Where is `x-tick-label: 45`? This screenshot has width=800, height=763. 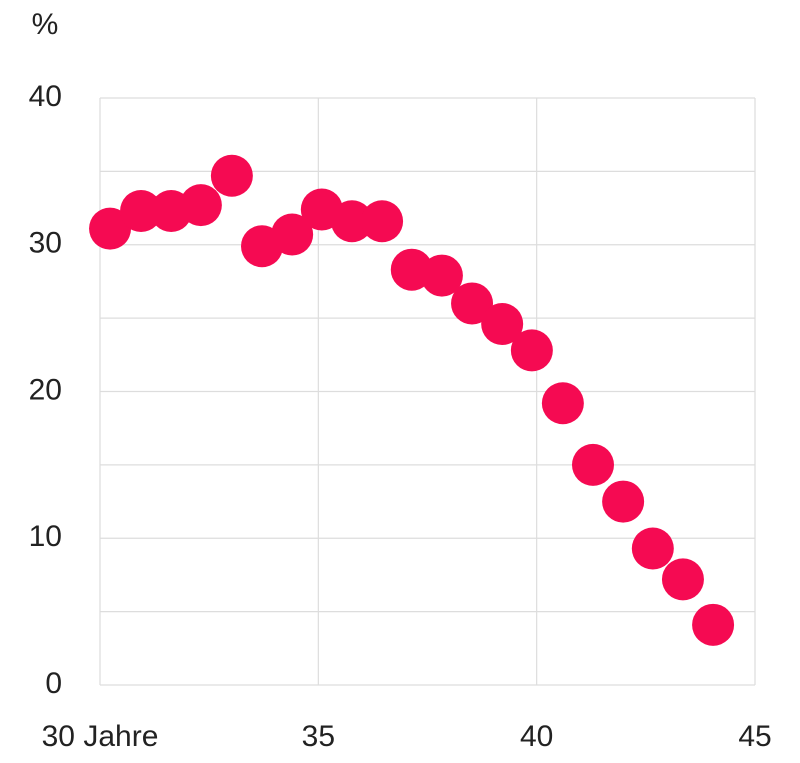
x-tick-label: 45 is located at coordinates (754, 736).